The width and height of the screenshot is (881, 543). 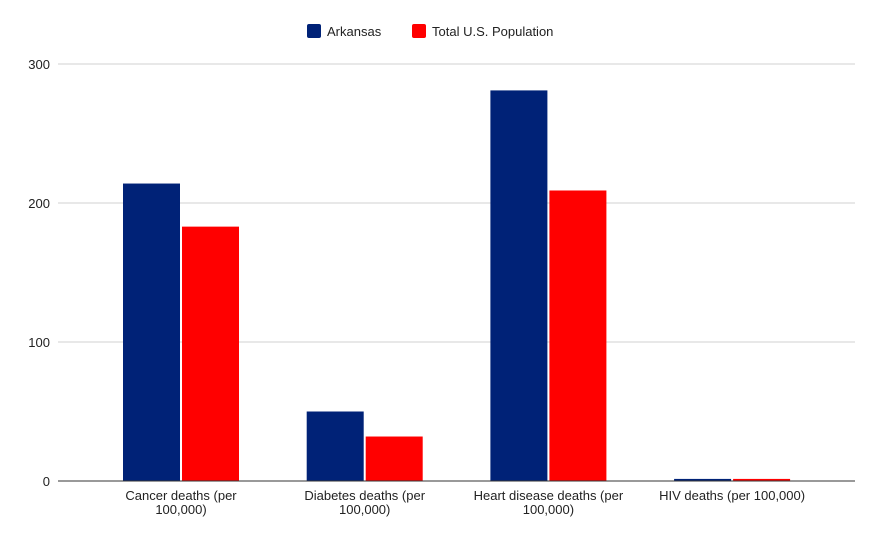 What do you see at coordinates (492, 31) in the screenshot?
I see `legend-label: Total U.S. Population` at bounding box center [492, 31].